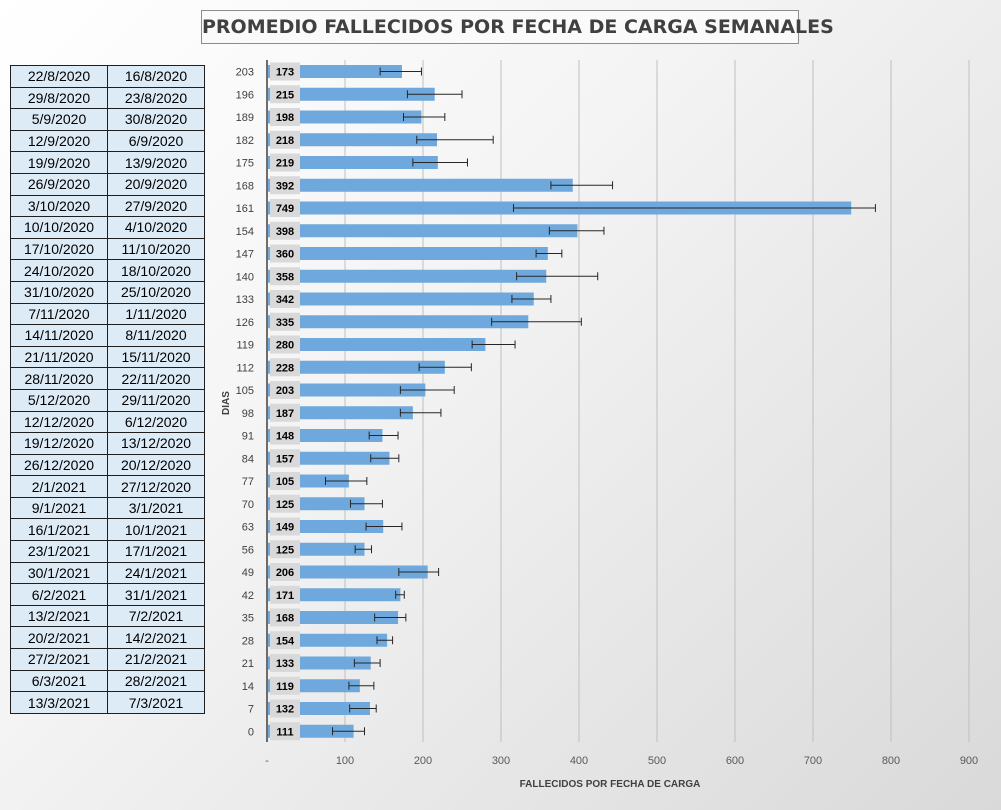  I want to click on dias-label: 119, so click(245, 346).